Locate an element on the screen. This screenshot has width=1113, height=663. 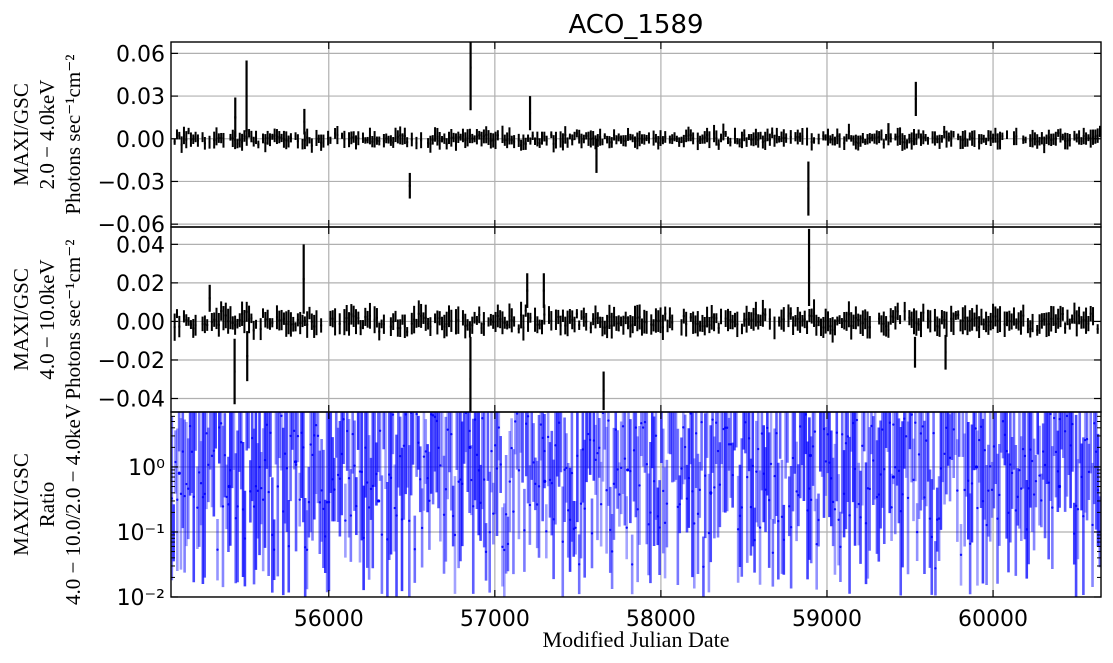
y-tick-label: 0.06 is located at coordinates (140, 54).